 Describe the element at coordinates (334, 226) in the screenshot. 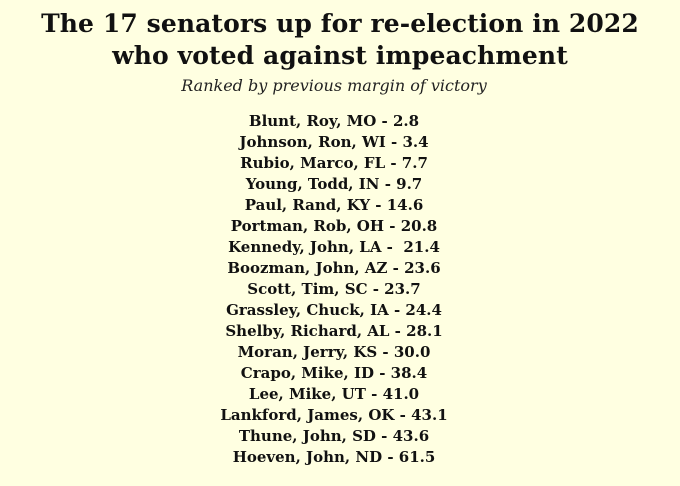

I see `list-item: Portman, Rob, OH - 20.8` at that location.